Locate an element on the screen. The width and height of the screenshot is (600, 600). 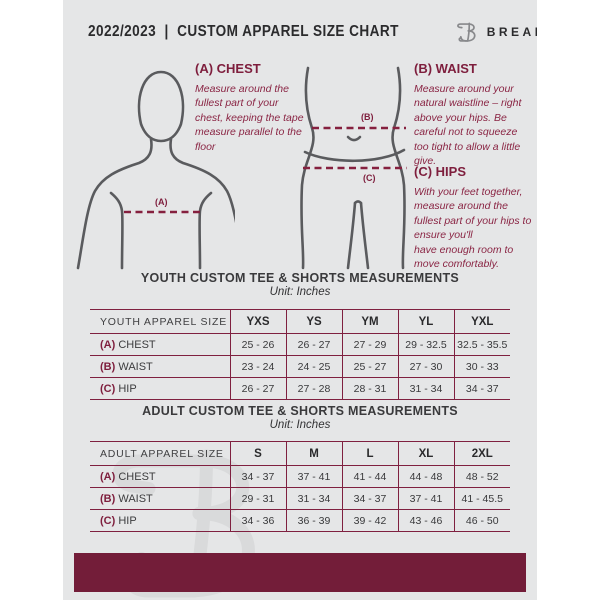
youth-chest-ys: 26 - 27 is located at coordinates (314, 344).